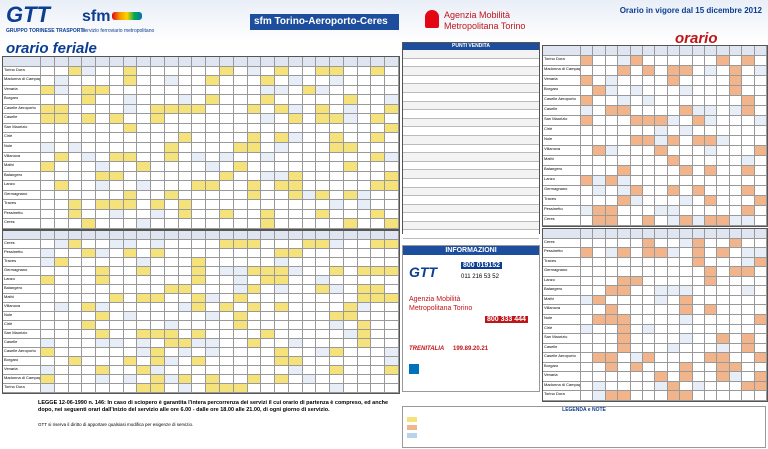 The image size is (768, 449). Describe the element at coordinates (22, 195) in the screenshot. I see `station-cell: Germagnano` at that location.